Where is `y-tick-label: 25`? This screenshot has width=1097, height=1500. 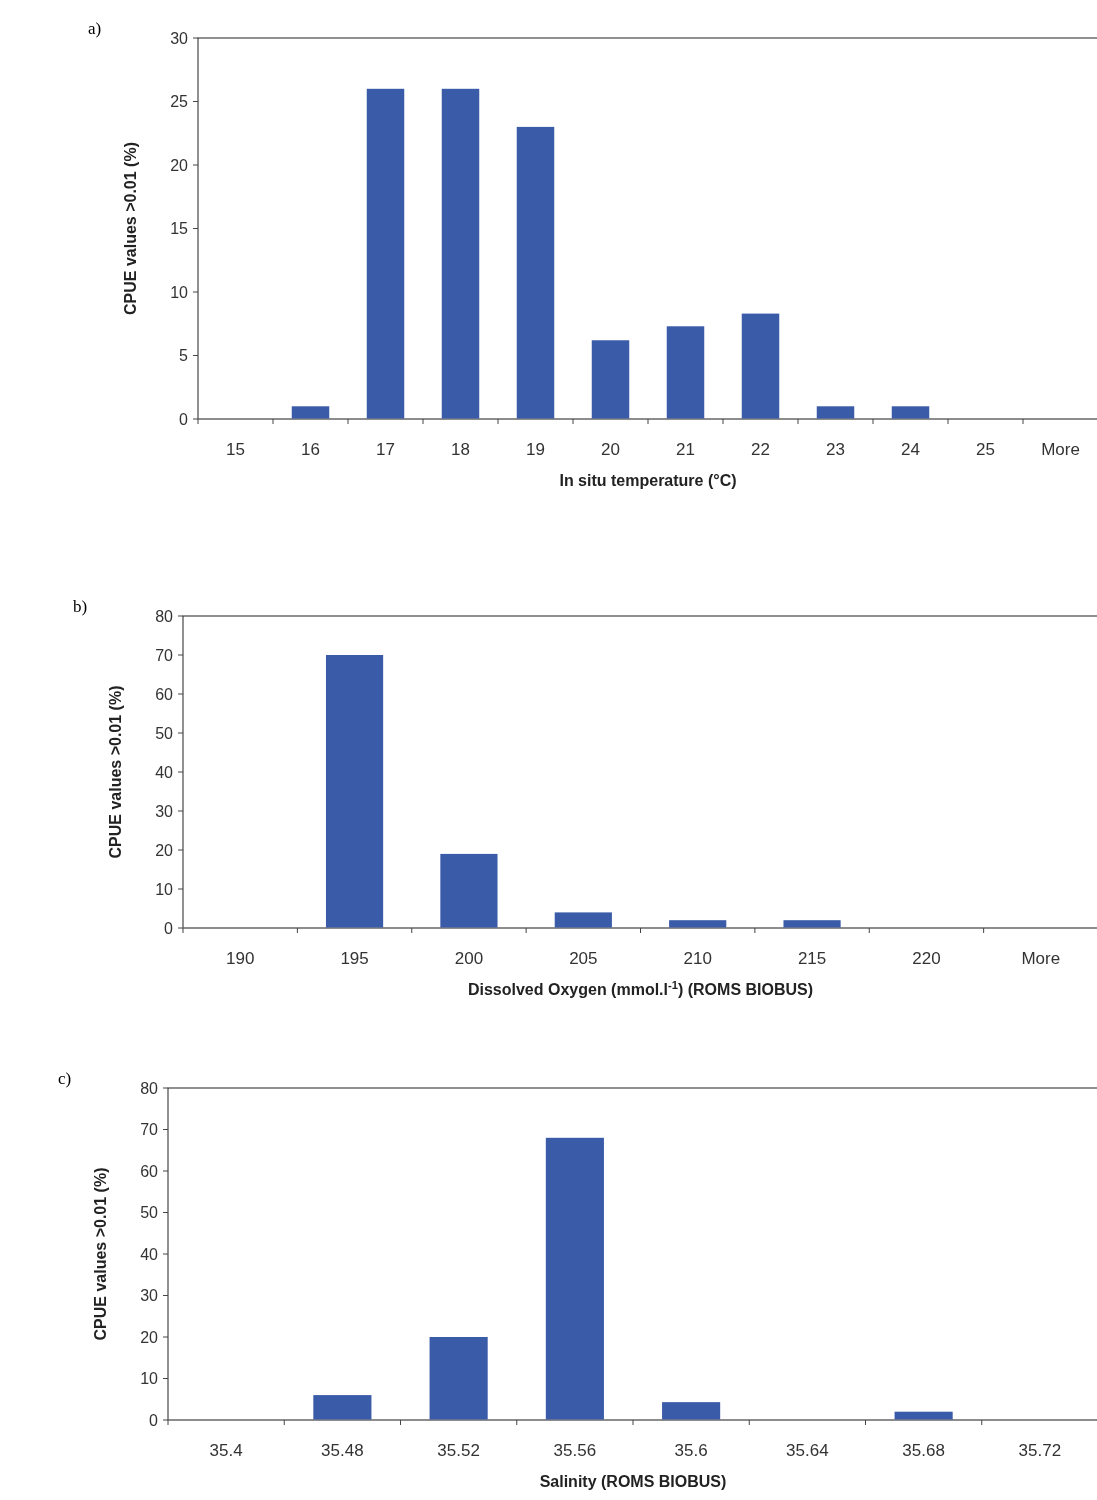
y-tick-label: 25 is located at coordinates (179, 102).